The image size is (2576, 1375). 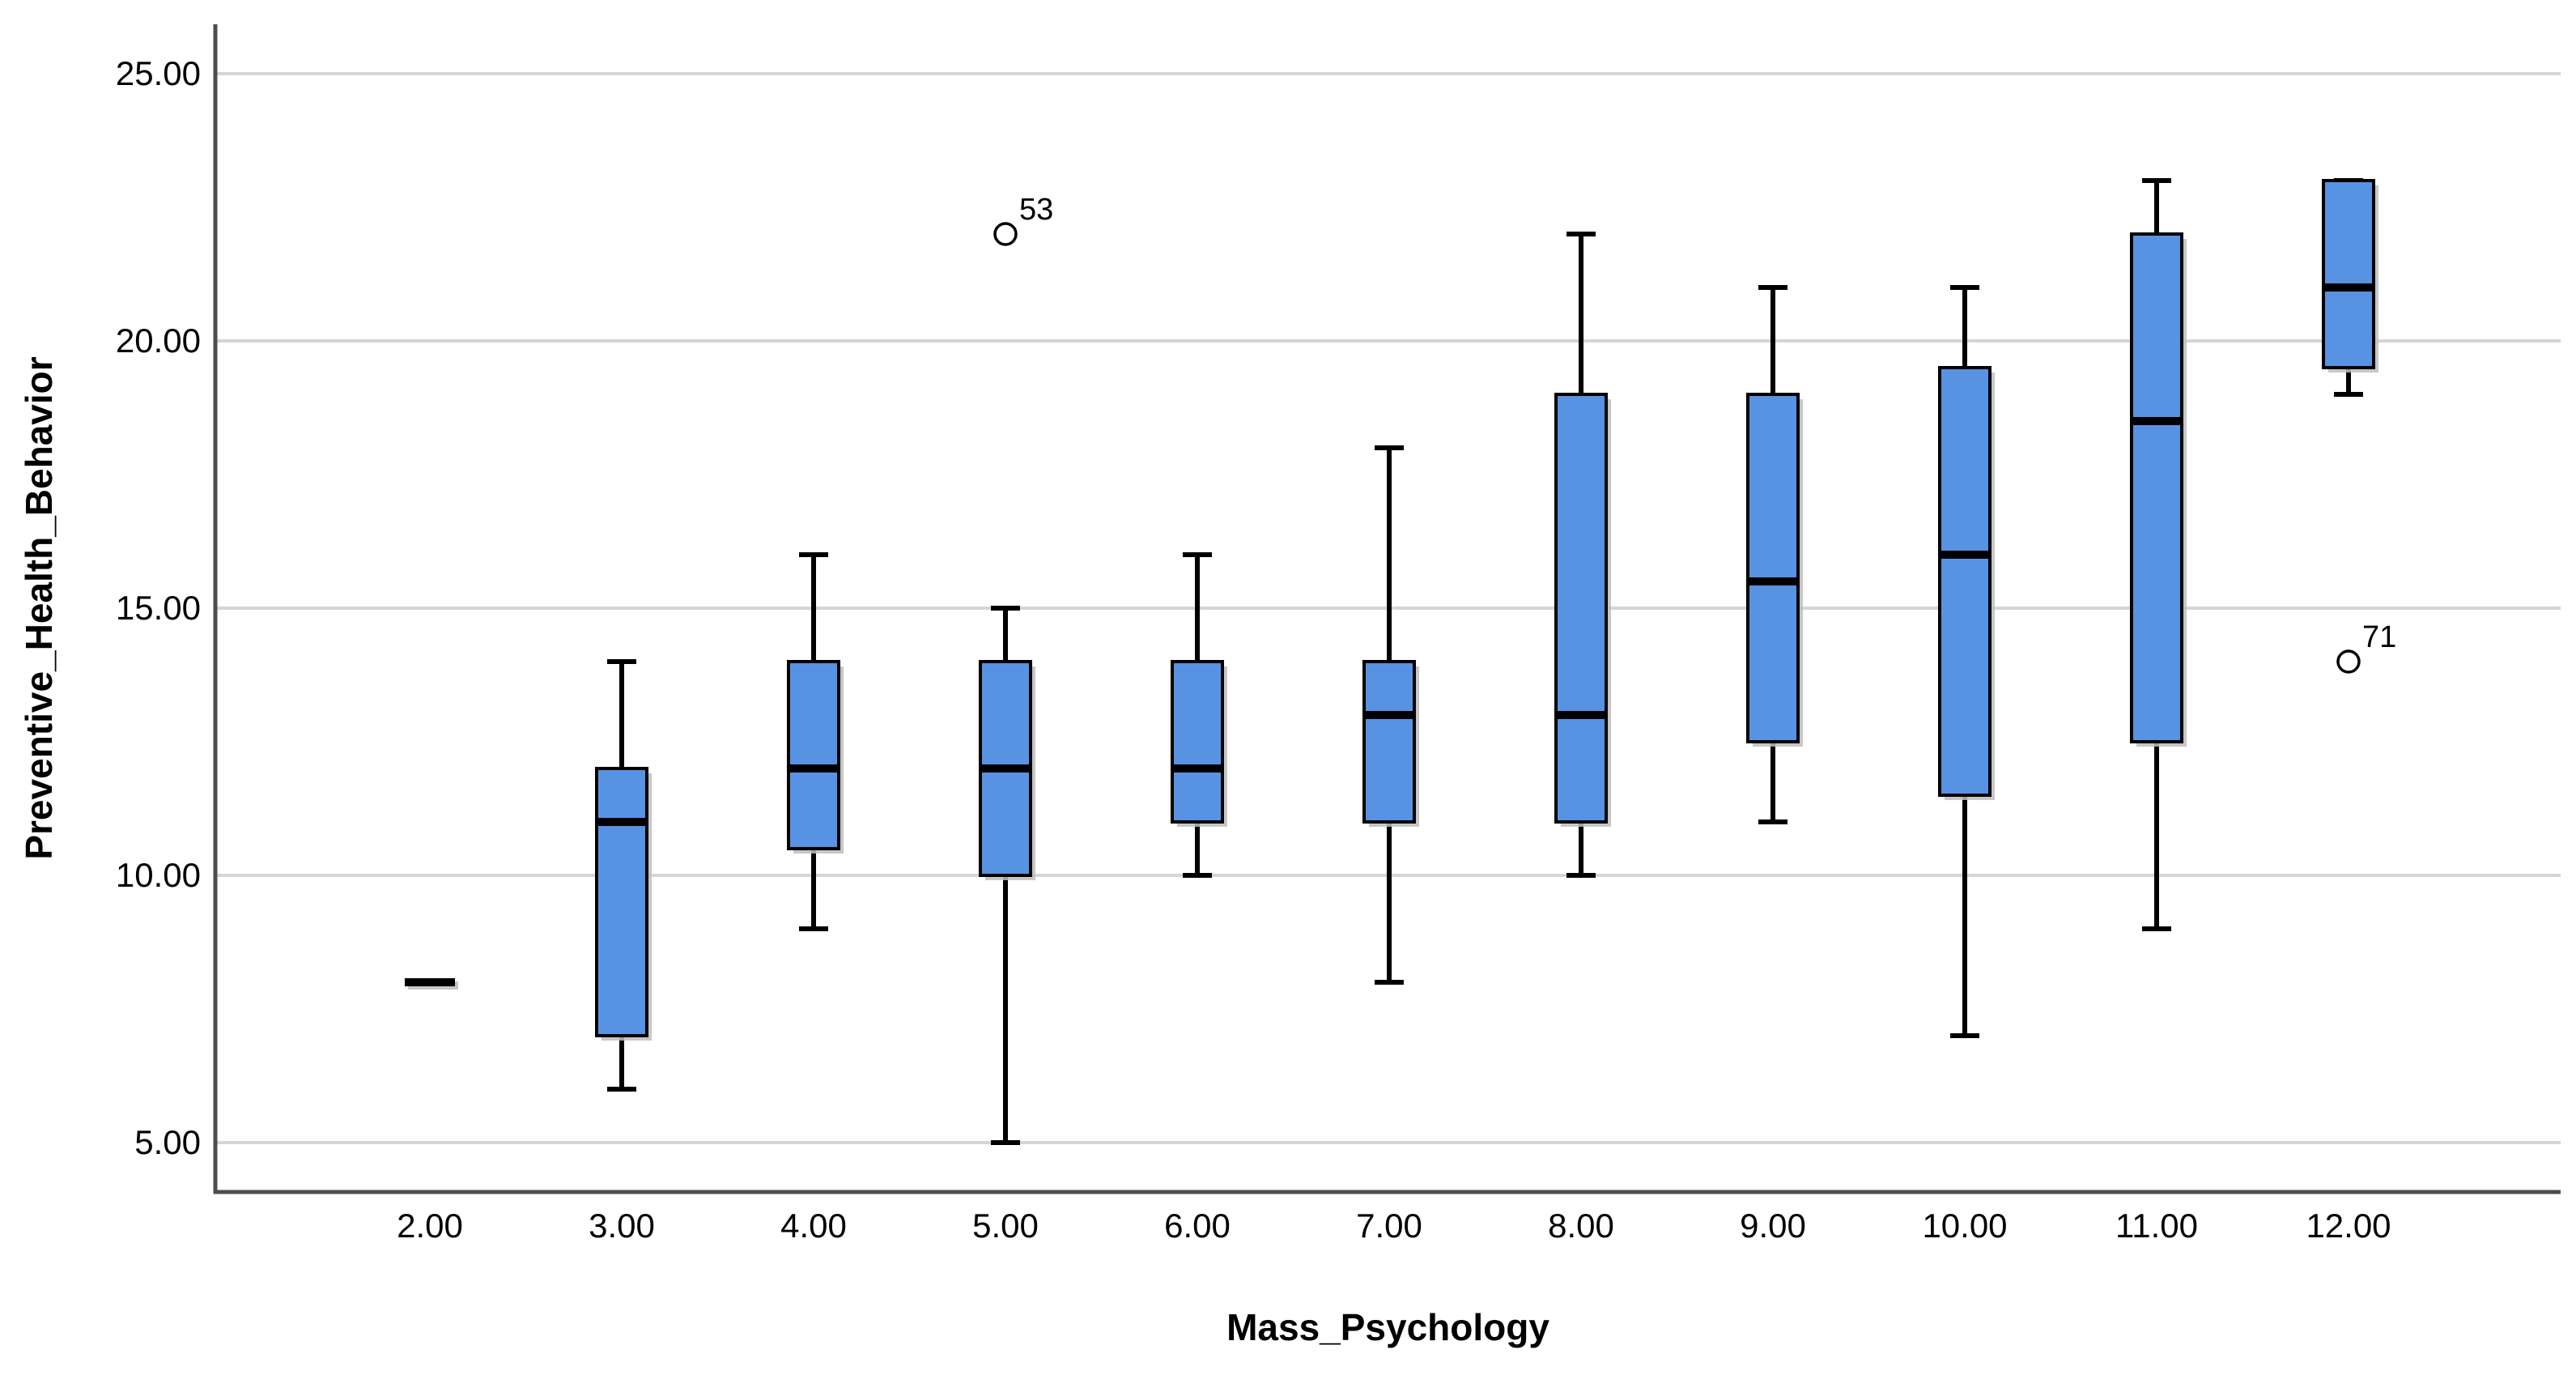 I want to click on y-tick-label: 20.00, so click(x=158, y=340).